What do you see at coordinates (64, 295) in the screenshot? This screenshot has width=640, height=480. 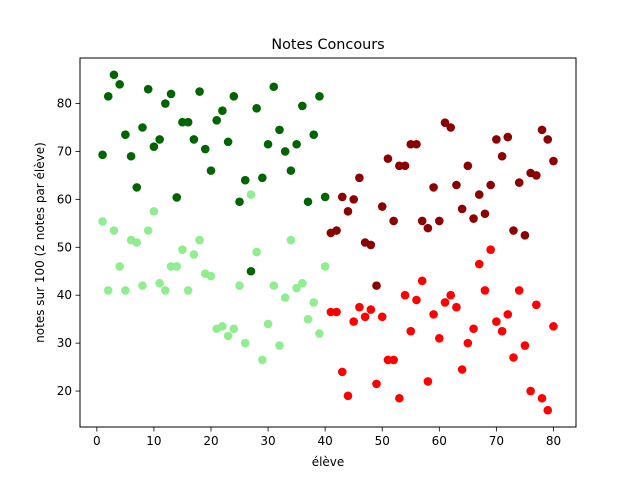 I see `y-tick-label: 40` at bounding box center [64, 295].